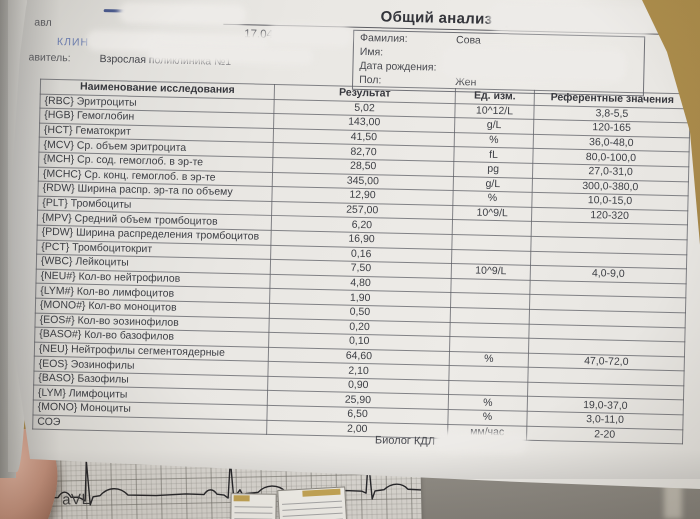  What do you see at coordinates (43, 22) in the screenshot?
I see `header-fragment: авл` at bounding box center [43, 22].